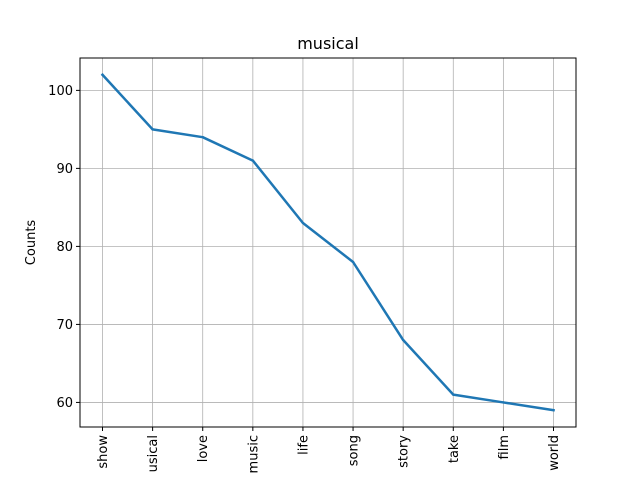 This screenshot has width=640, height=480. I want to click on x-tick-label: film, so click(504, 447).